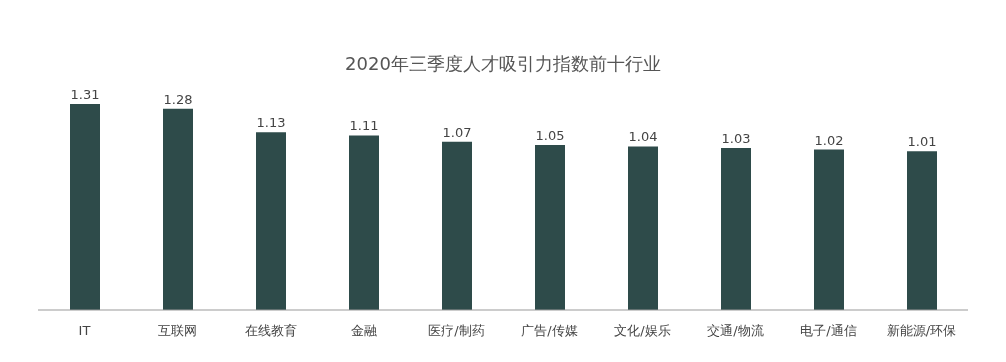 The image size is (1006, 362). What do you see at coordinates (363, 331) in the screenshot?
I see `x-tick-label: 金融` at bounding box center [363, 331].